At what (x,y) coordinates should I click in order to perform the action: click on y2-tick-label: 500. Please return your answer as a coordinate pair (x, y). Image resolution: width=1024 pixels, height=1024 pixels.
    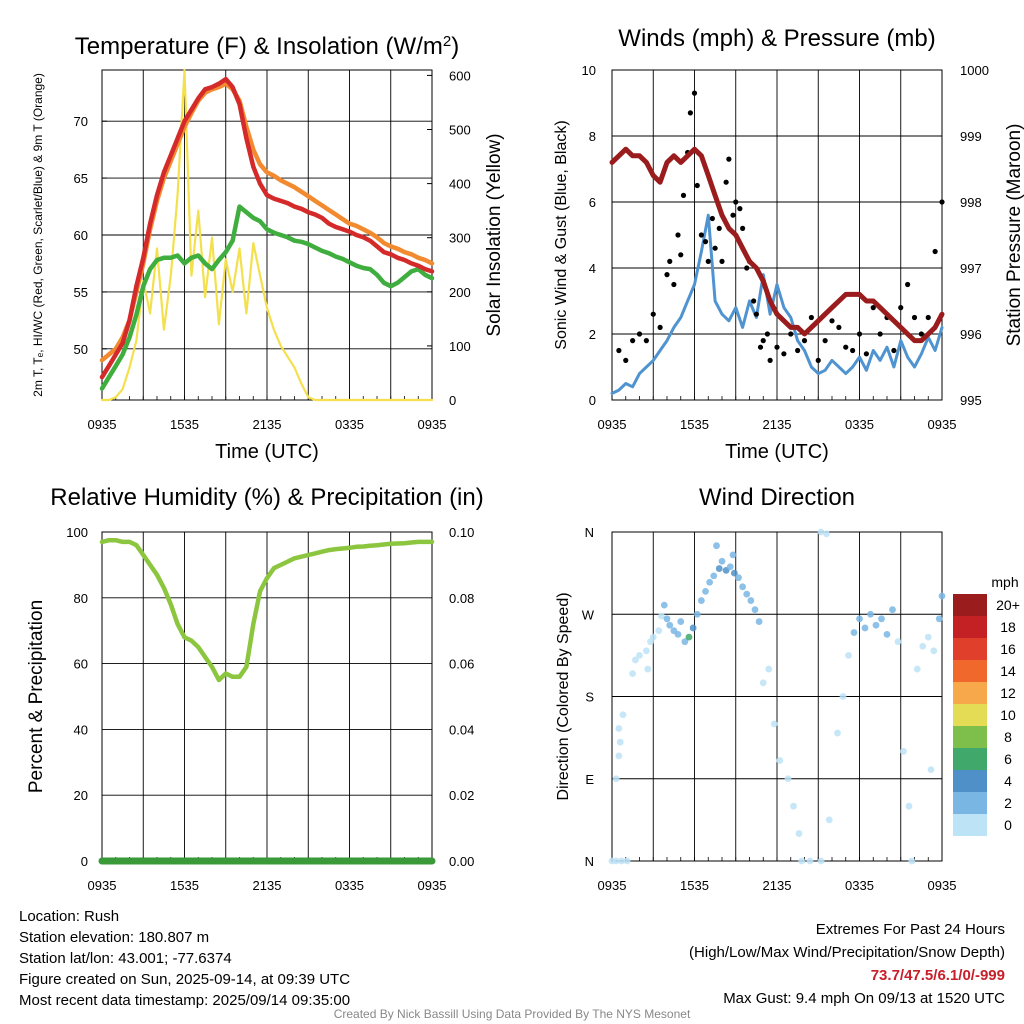
    Looking at the image, I should click on (460, 130).